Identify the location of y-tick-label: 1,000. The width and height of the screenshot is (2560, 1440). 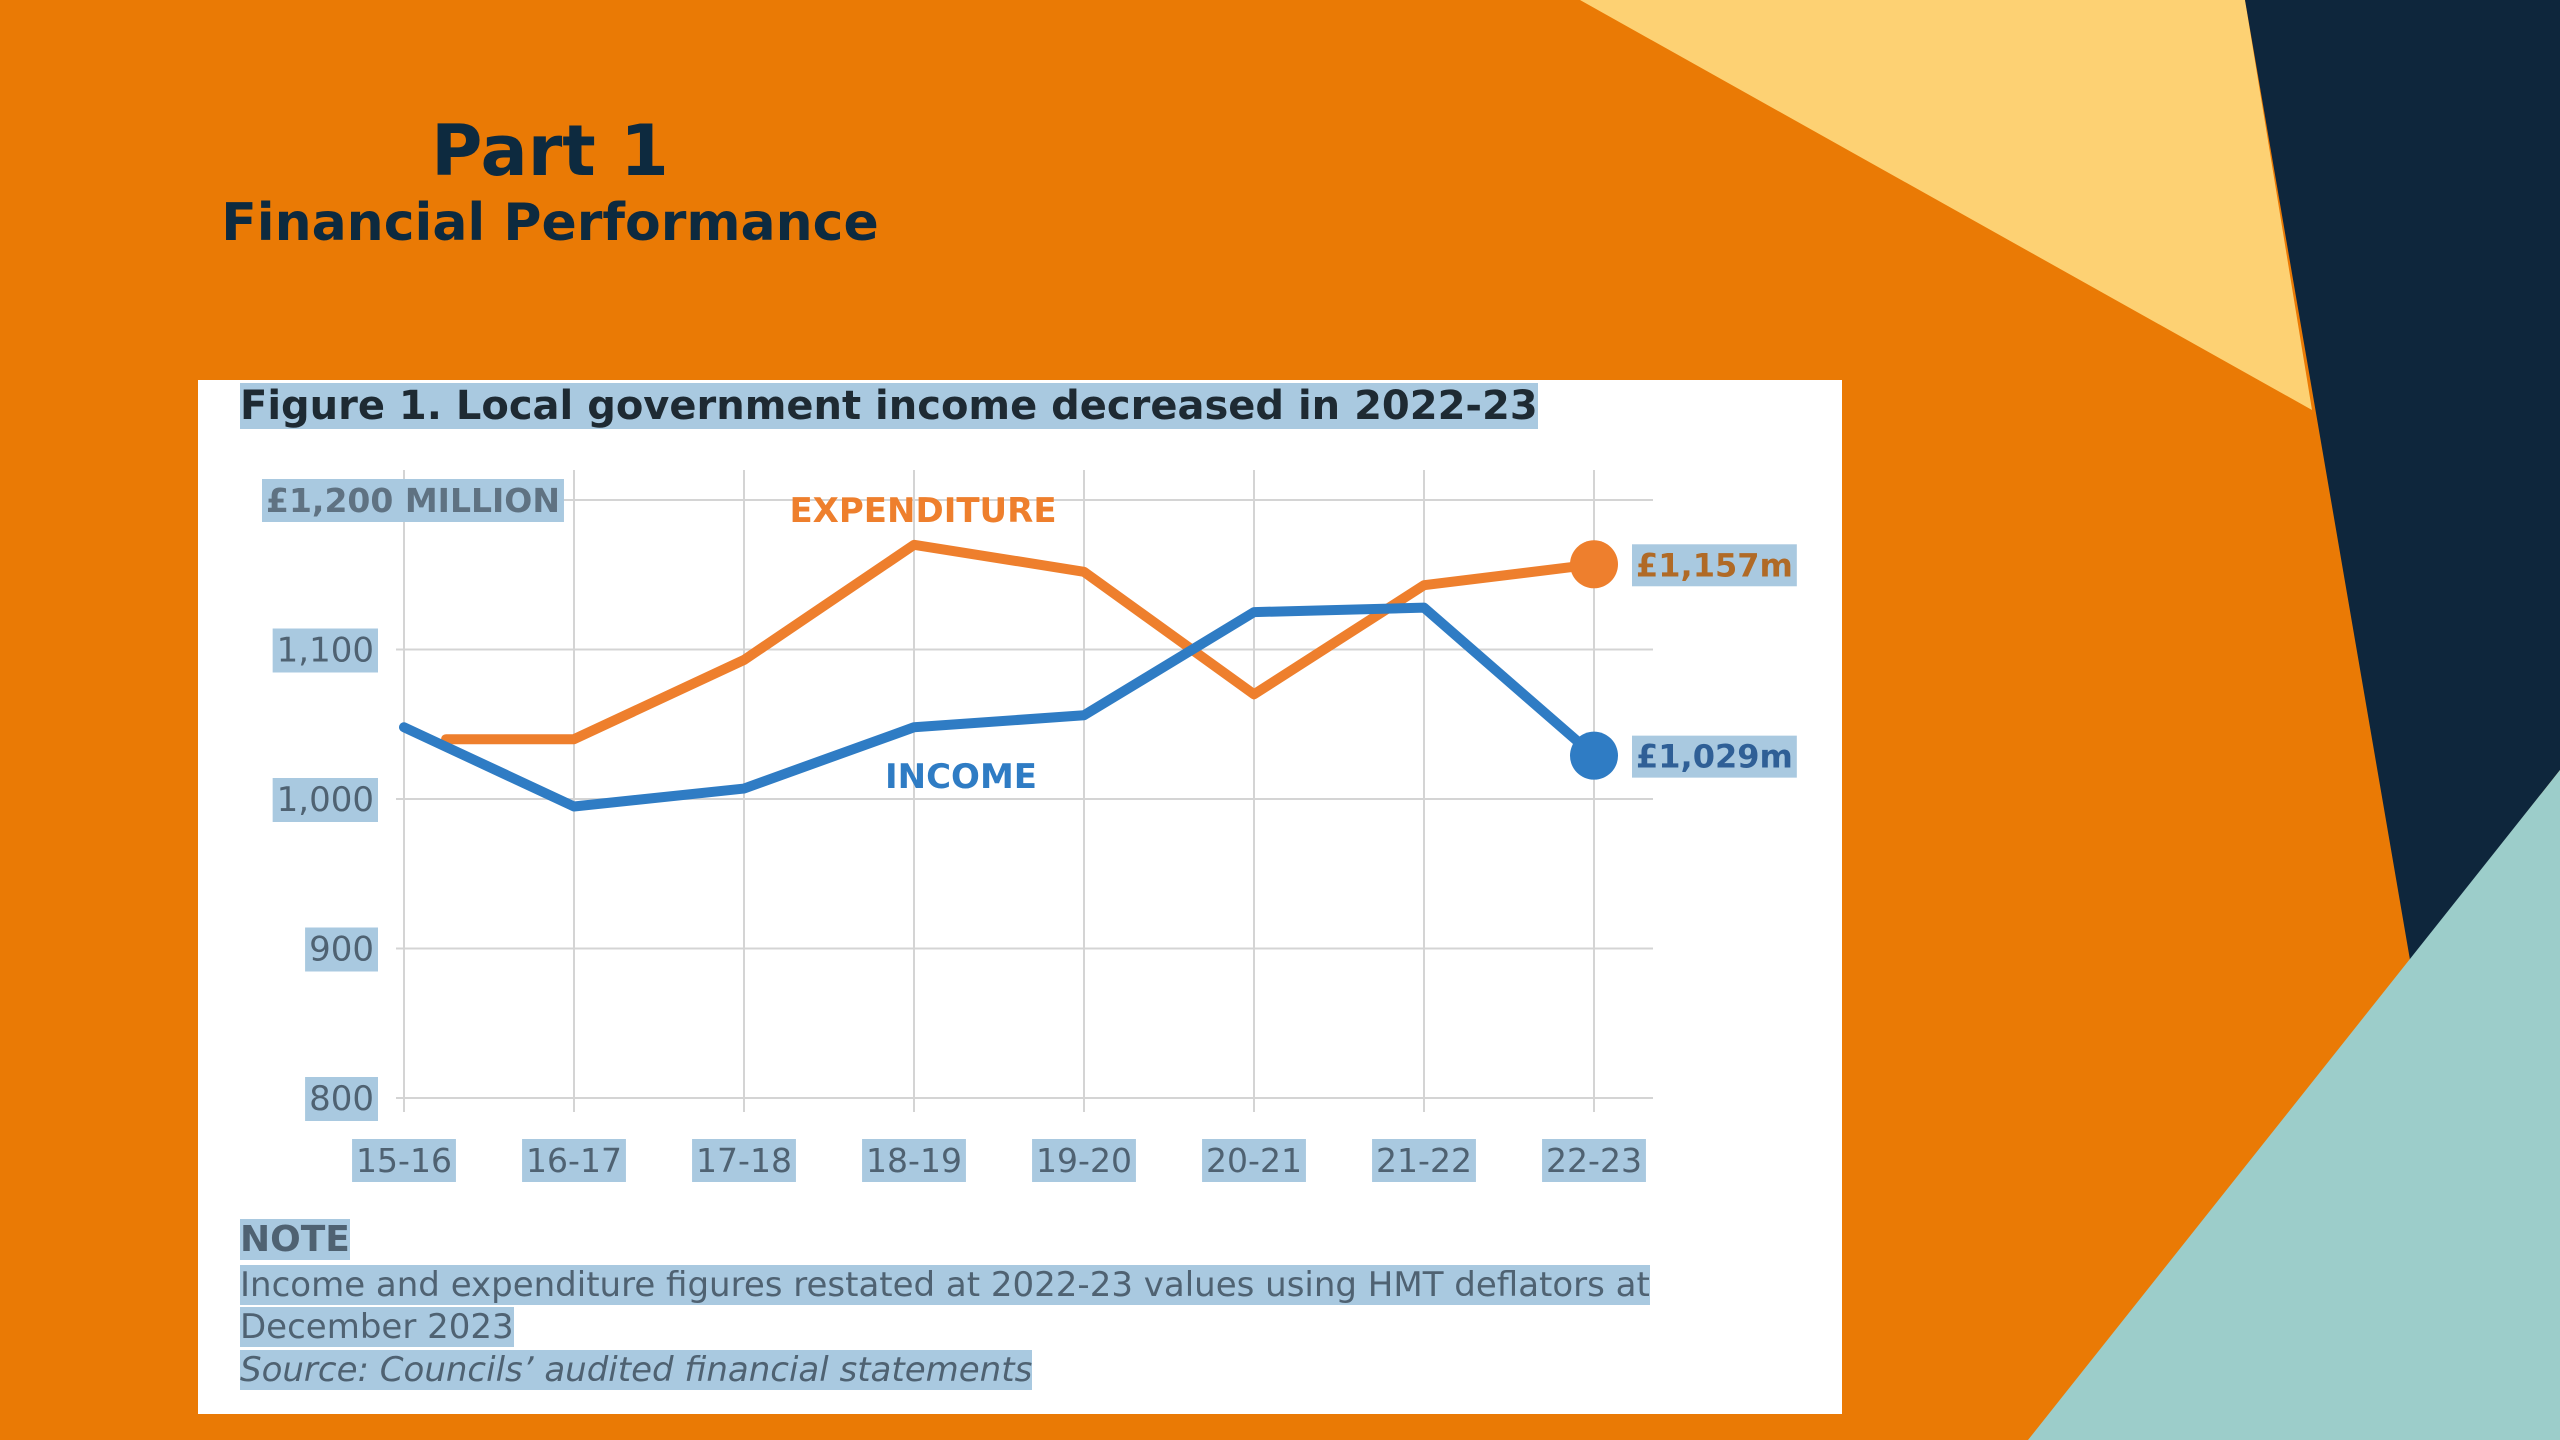
(325, 800).